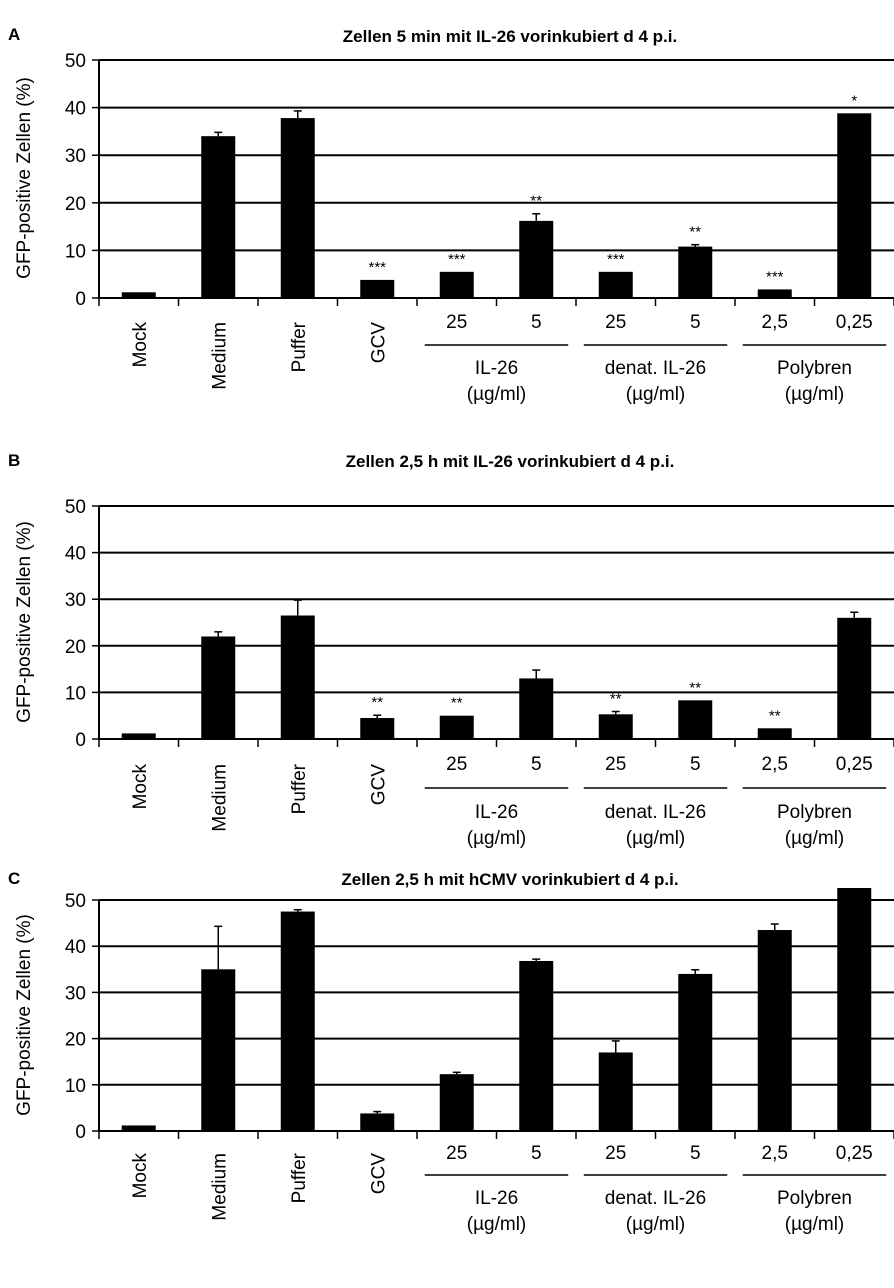 The image size is (894, 1288). I want to click on panel-label: C, so click(14, 878).